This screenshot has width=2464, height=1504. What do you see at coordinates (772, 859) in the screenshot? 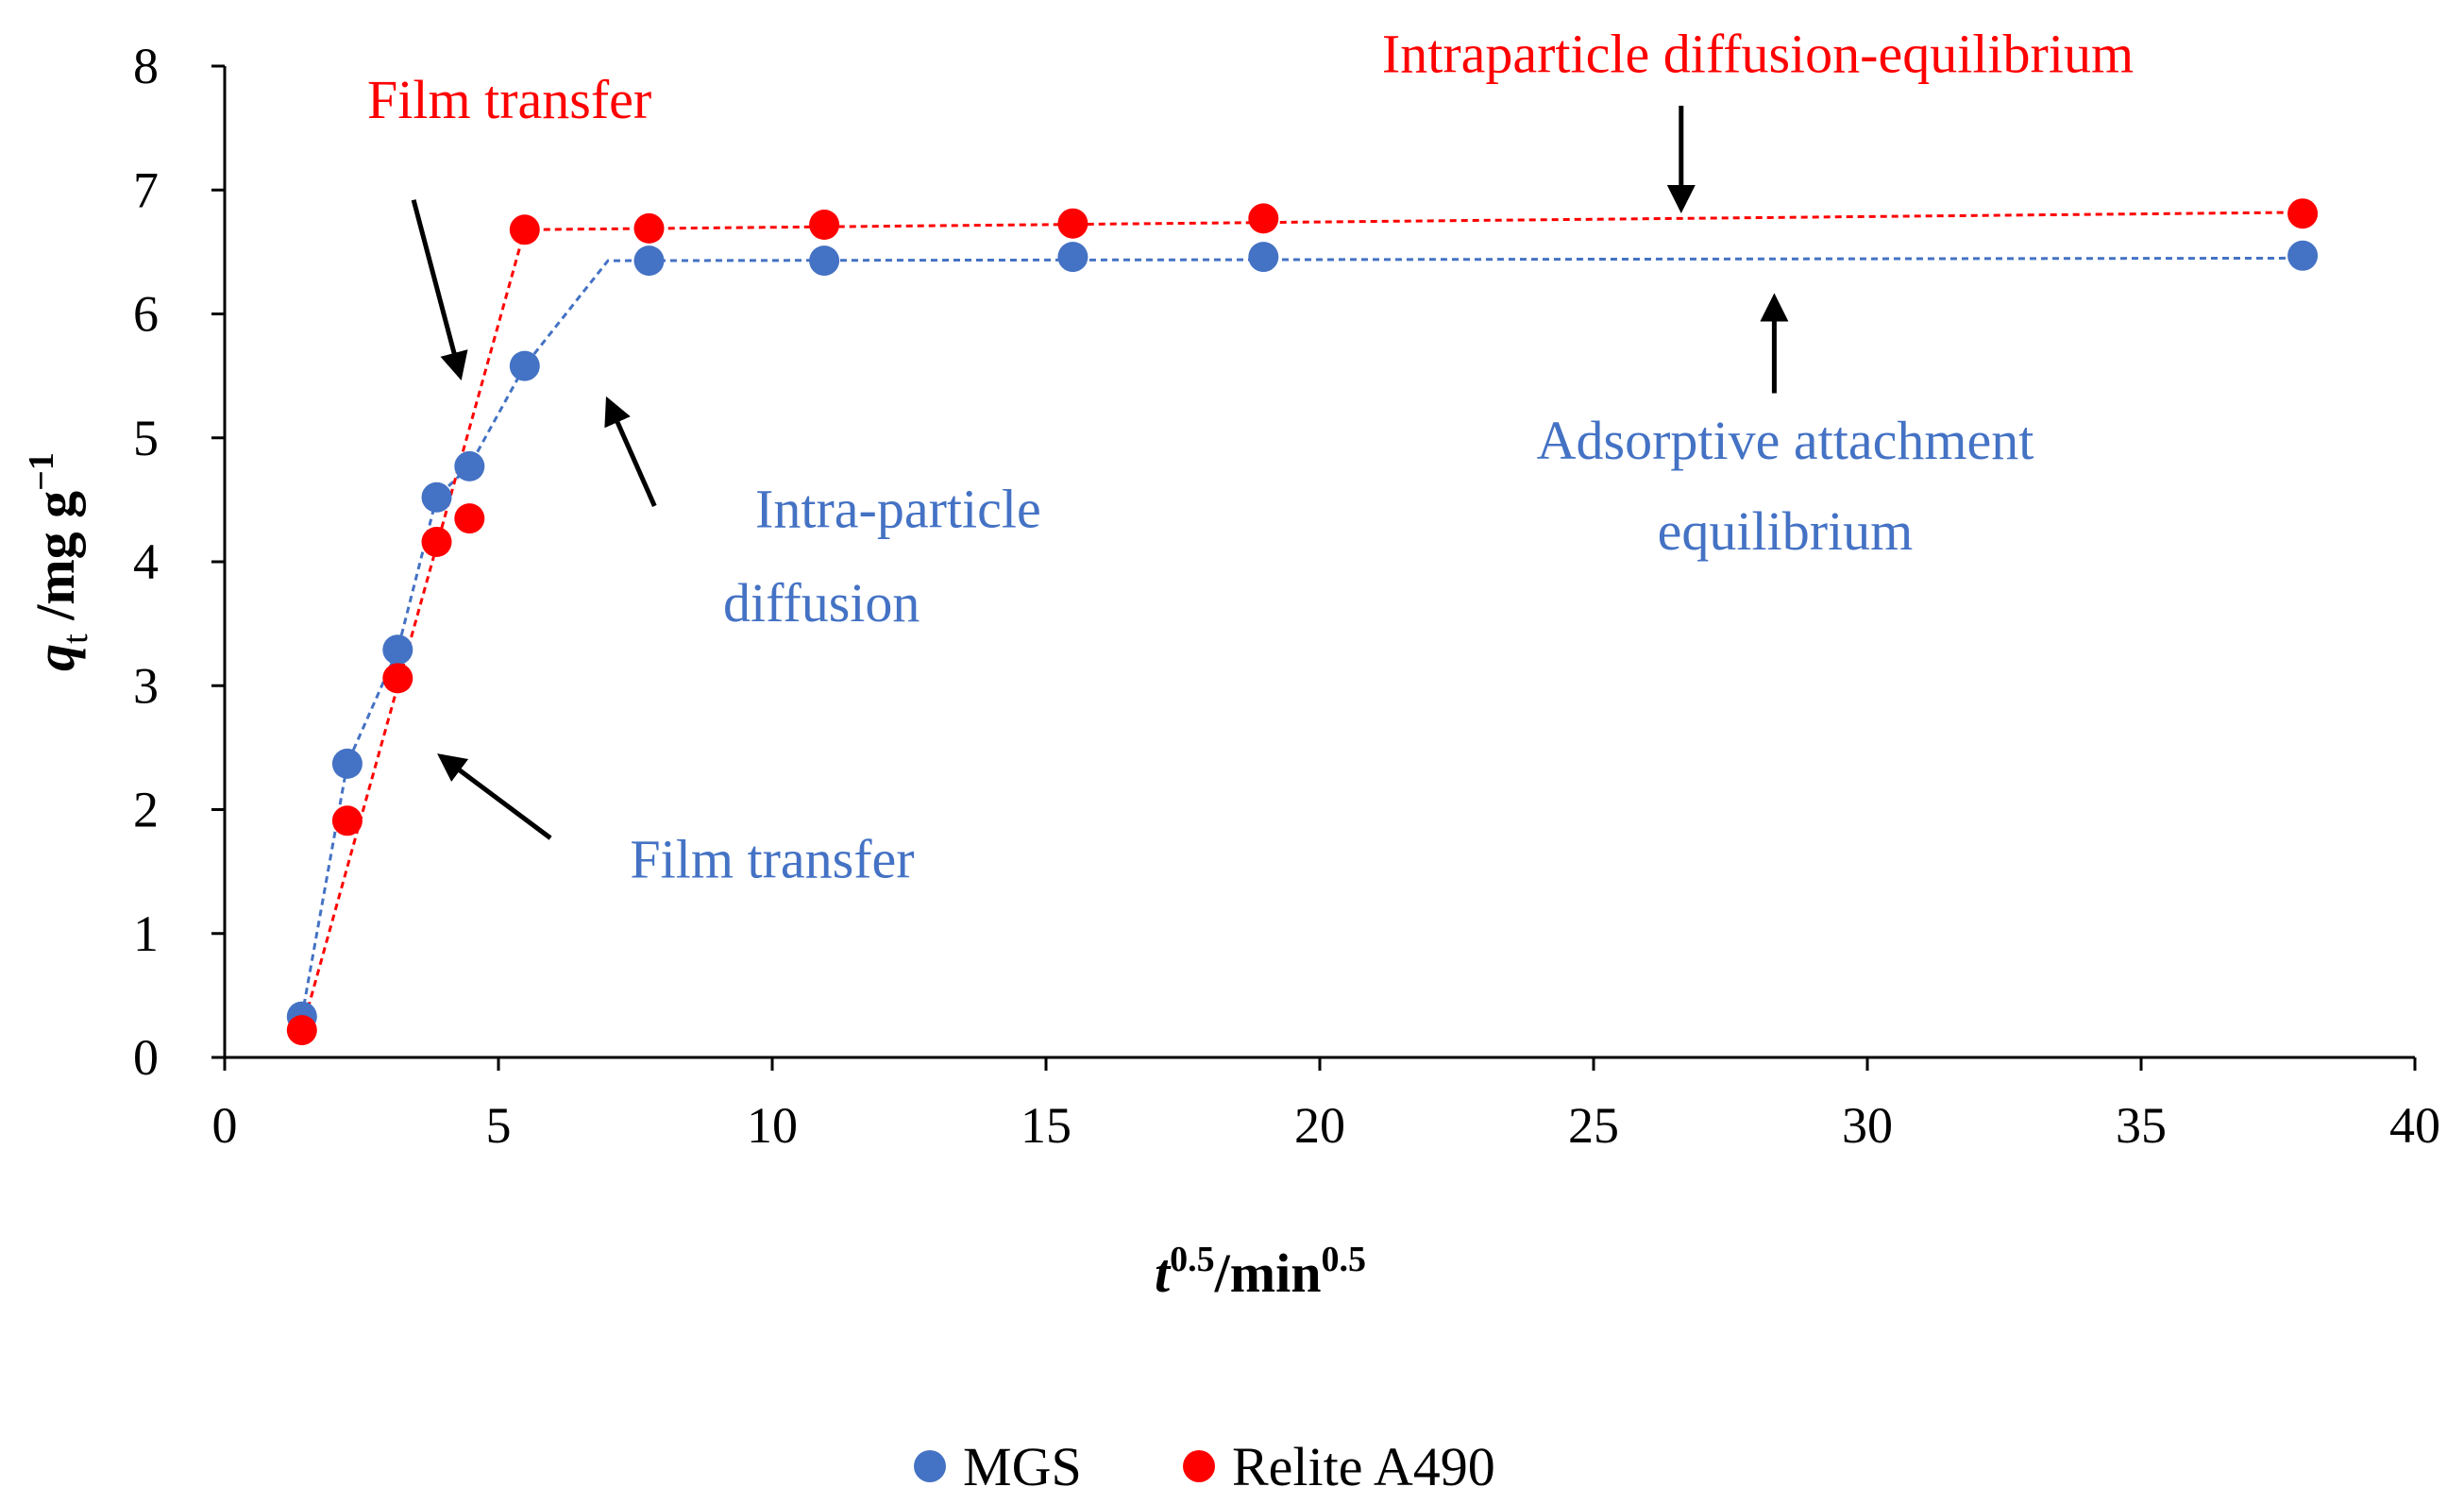
I see `annotation-film-transfer-blue: Film transfer` at bounding box center [772, 859].